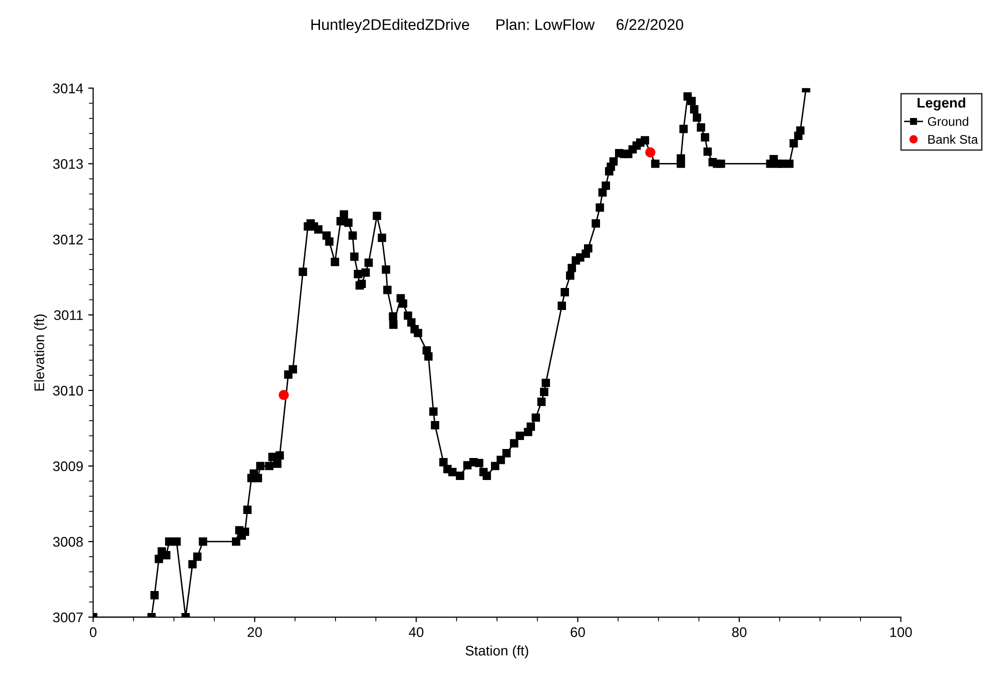  Describe the element at coordinates (93, 632) in the screenshot. I see `x-tick-label: 0` at that location.